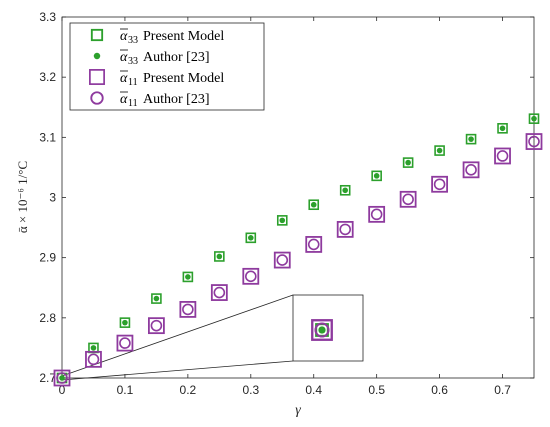  I want to click on inset-connector, so click(177, 370).